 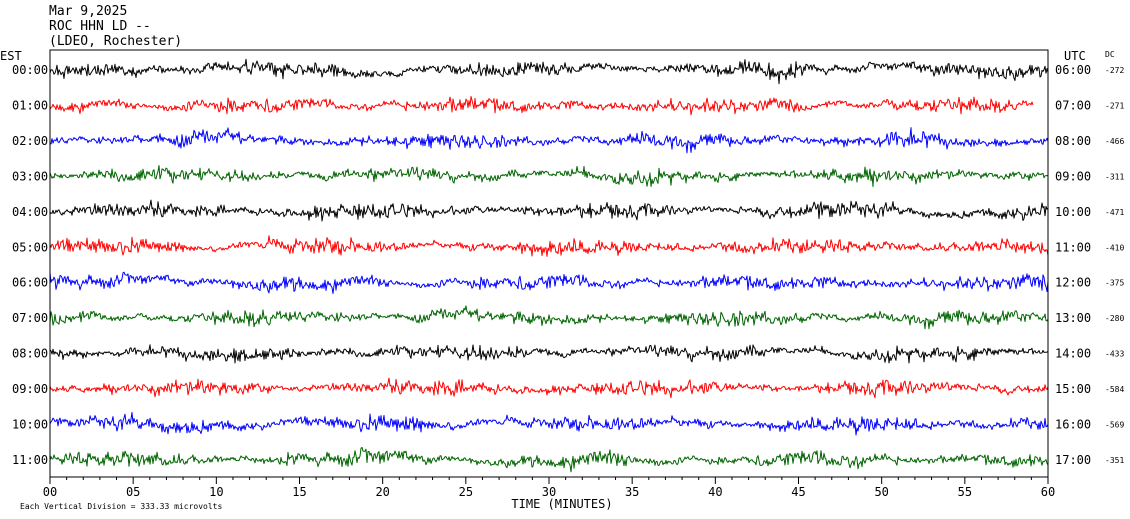 What do you see at coordinates (299, 492) in the screenshot?
I see `x-tick-label: 15` at bounding box center [299, 492].